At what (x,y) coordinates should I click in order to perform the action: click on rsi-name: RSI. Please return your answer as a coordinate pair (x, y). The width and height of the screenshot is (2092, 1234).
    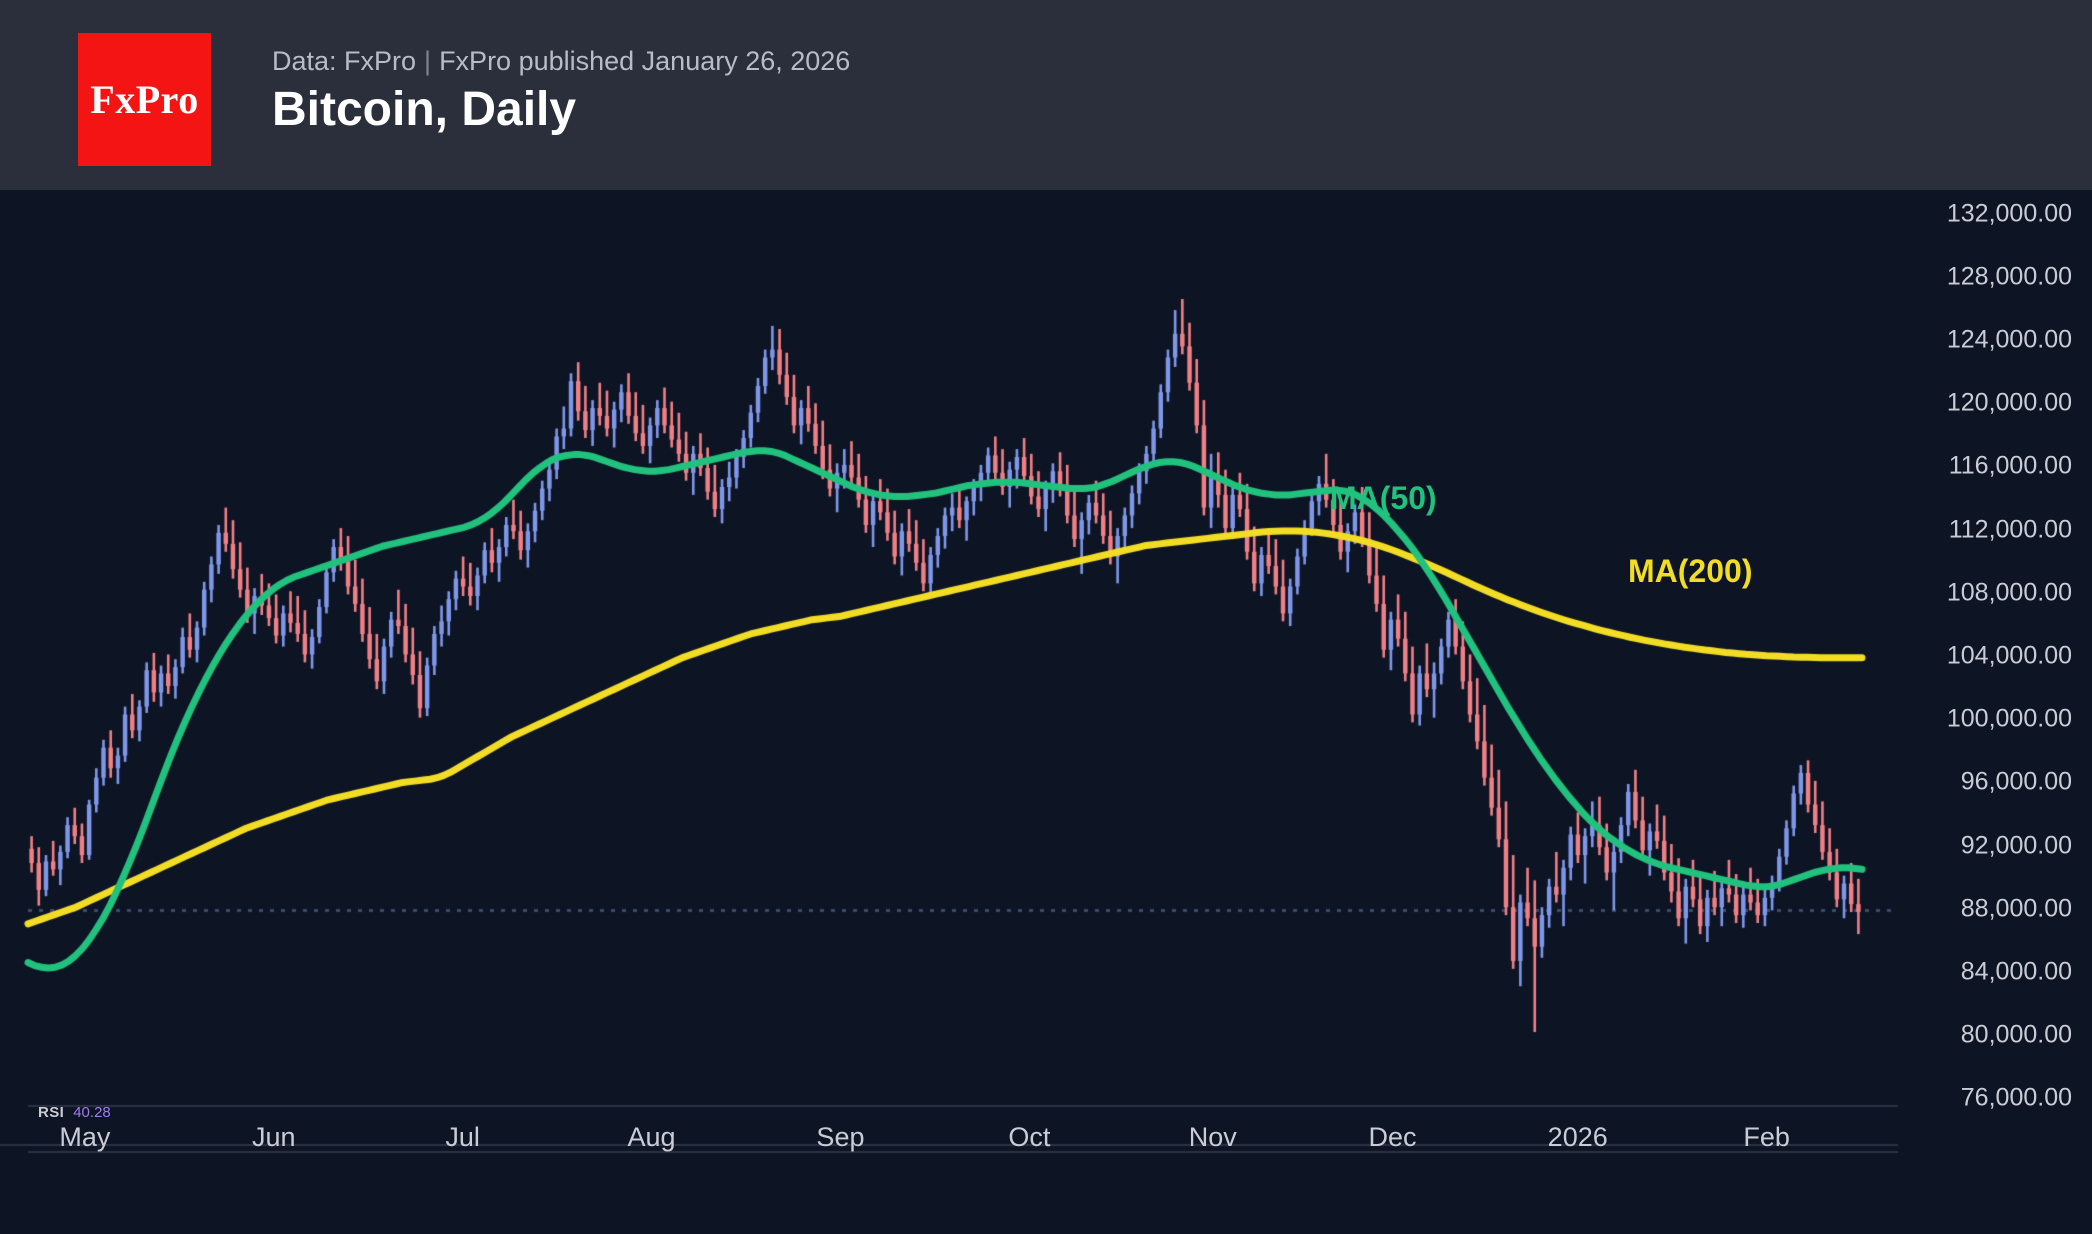
    Looking at the image, I should click on (51, 1112).